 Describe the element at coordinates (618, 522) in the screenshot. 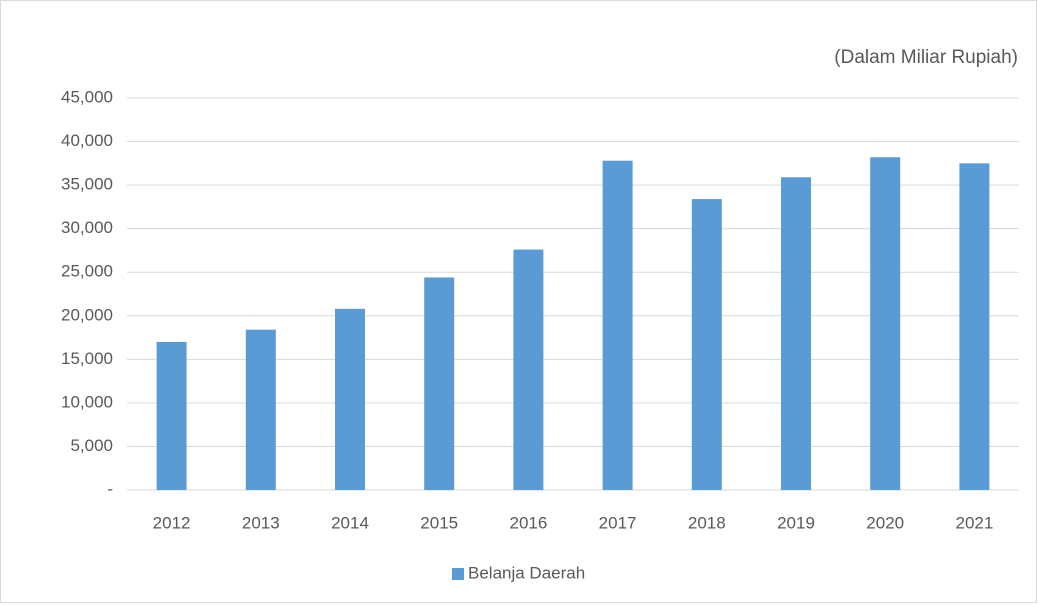

I see `x-tick-label: 2017` at that location.